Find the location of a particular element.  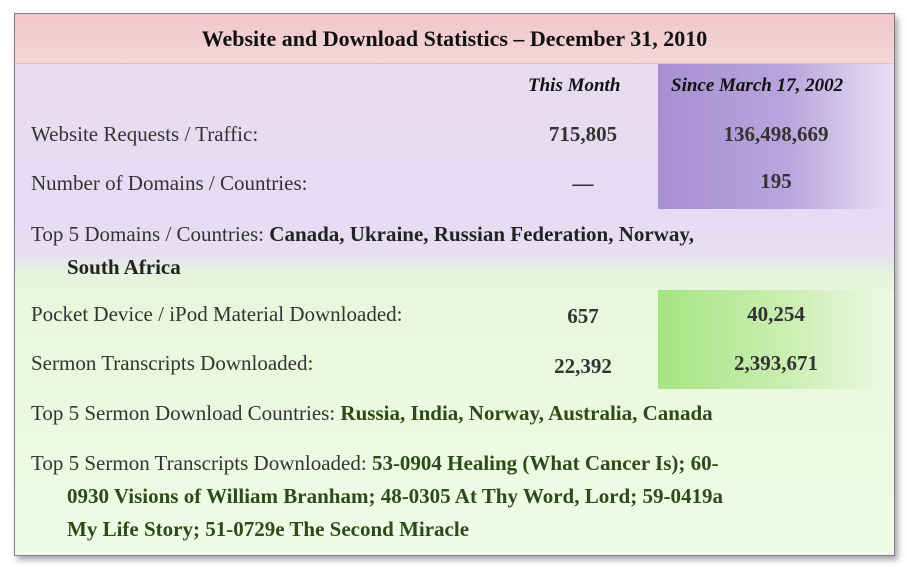

top-transcripts-label: Top 5 Sermon Transcripts Downloaded: is located at coordinates (199, 463).